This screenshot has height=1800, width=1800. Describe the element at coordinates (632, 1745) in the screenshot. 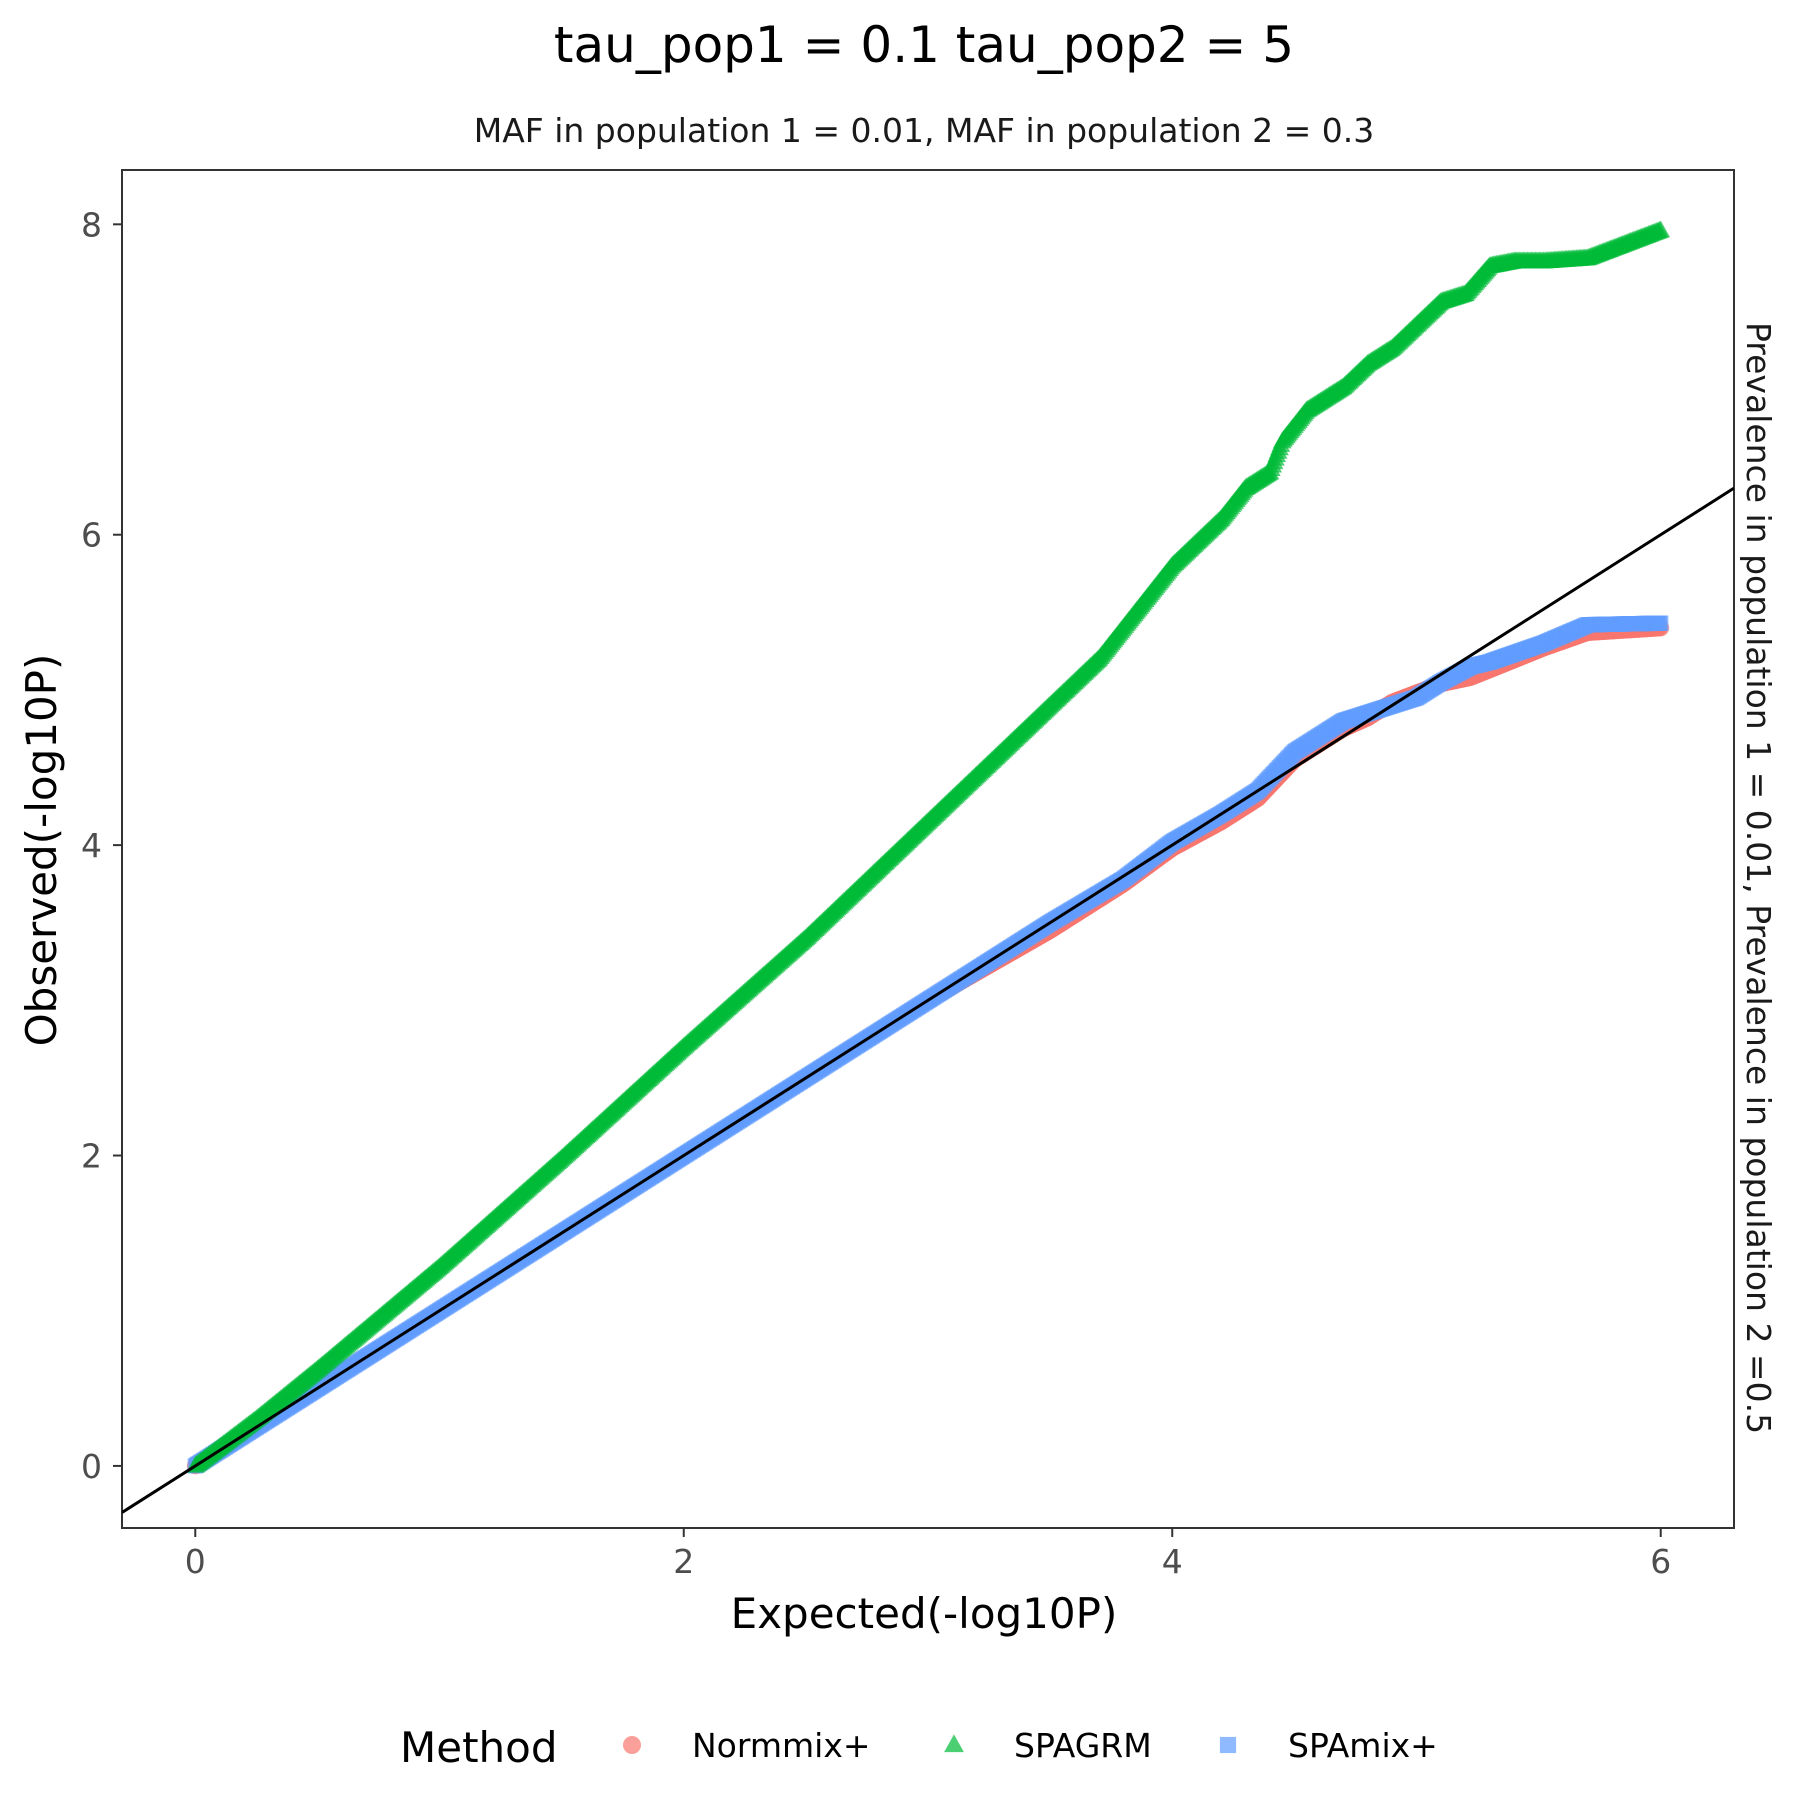

I see `legend-key-normmix-` at that location.